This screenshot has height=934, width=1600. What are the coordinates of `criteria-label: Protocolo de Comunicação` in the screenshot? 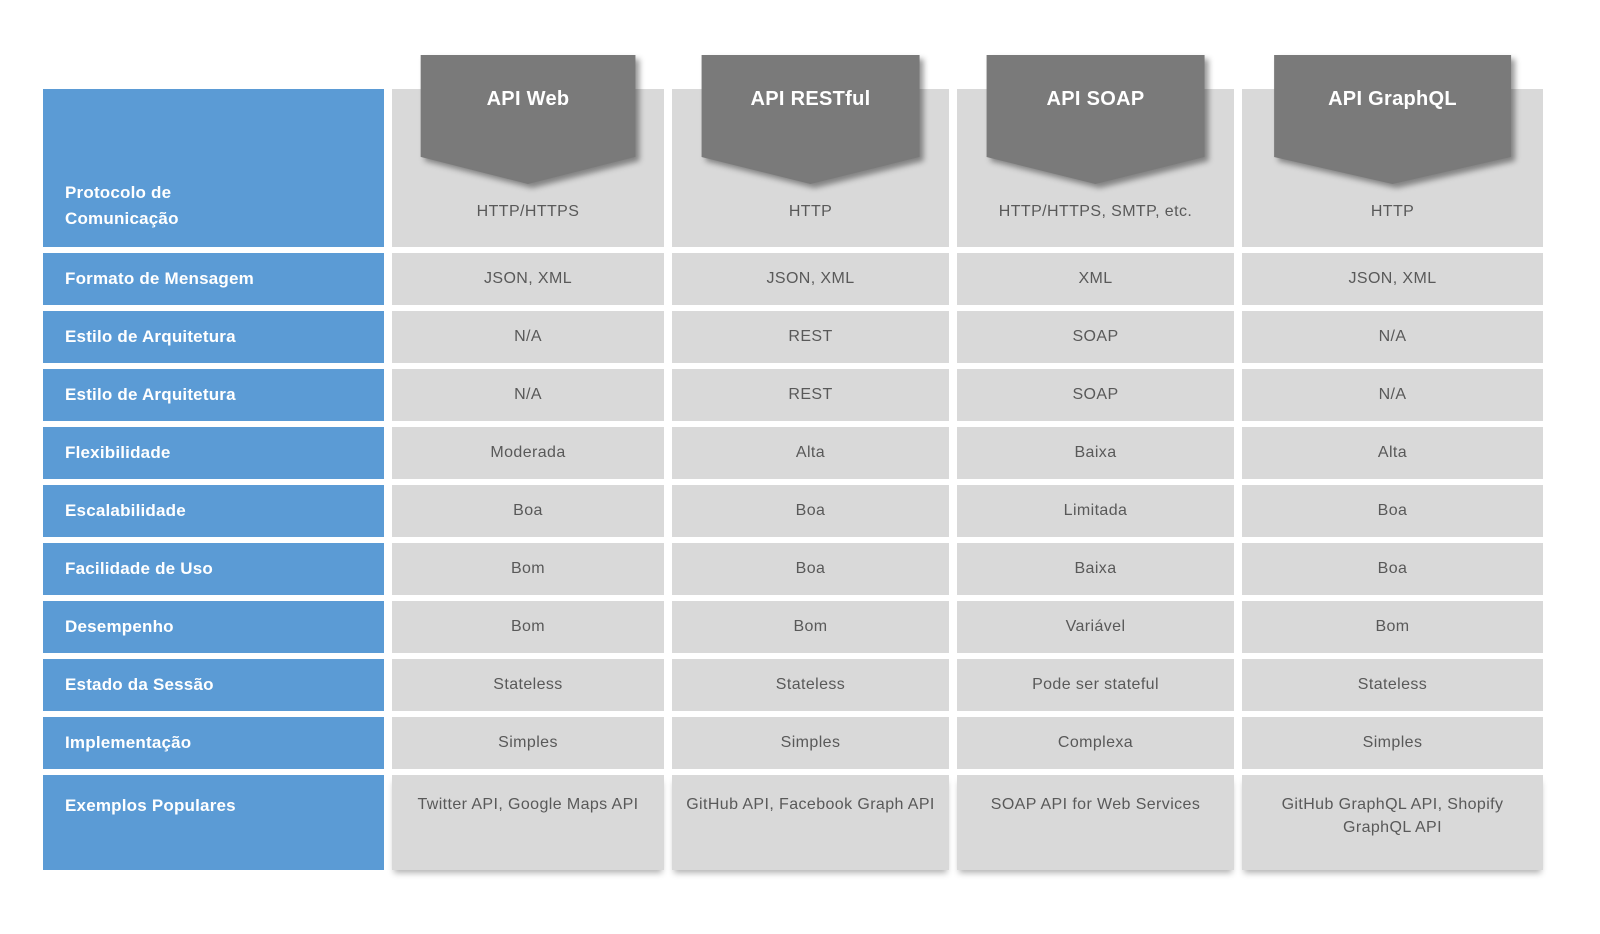 It's located at (213, 168).